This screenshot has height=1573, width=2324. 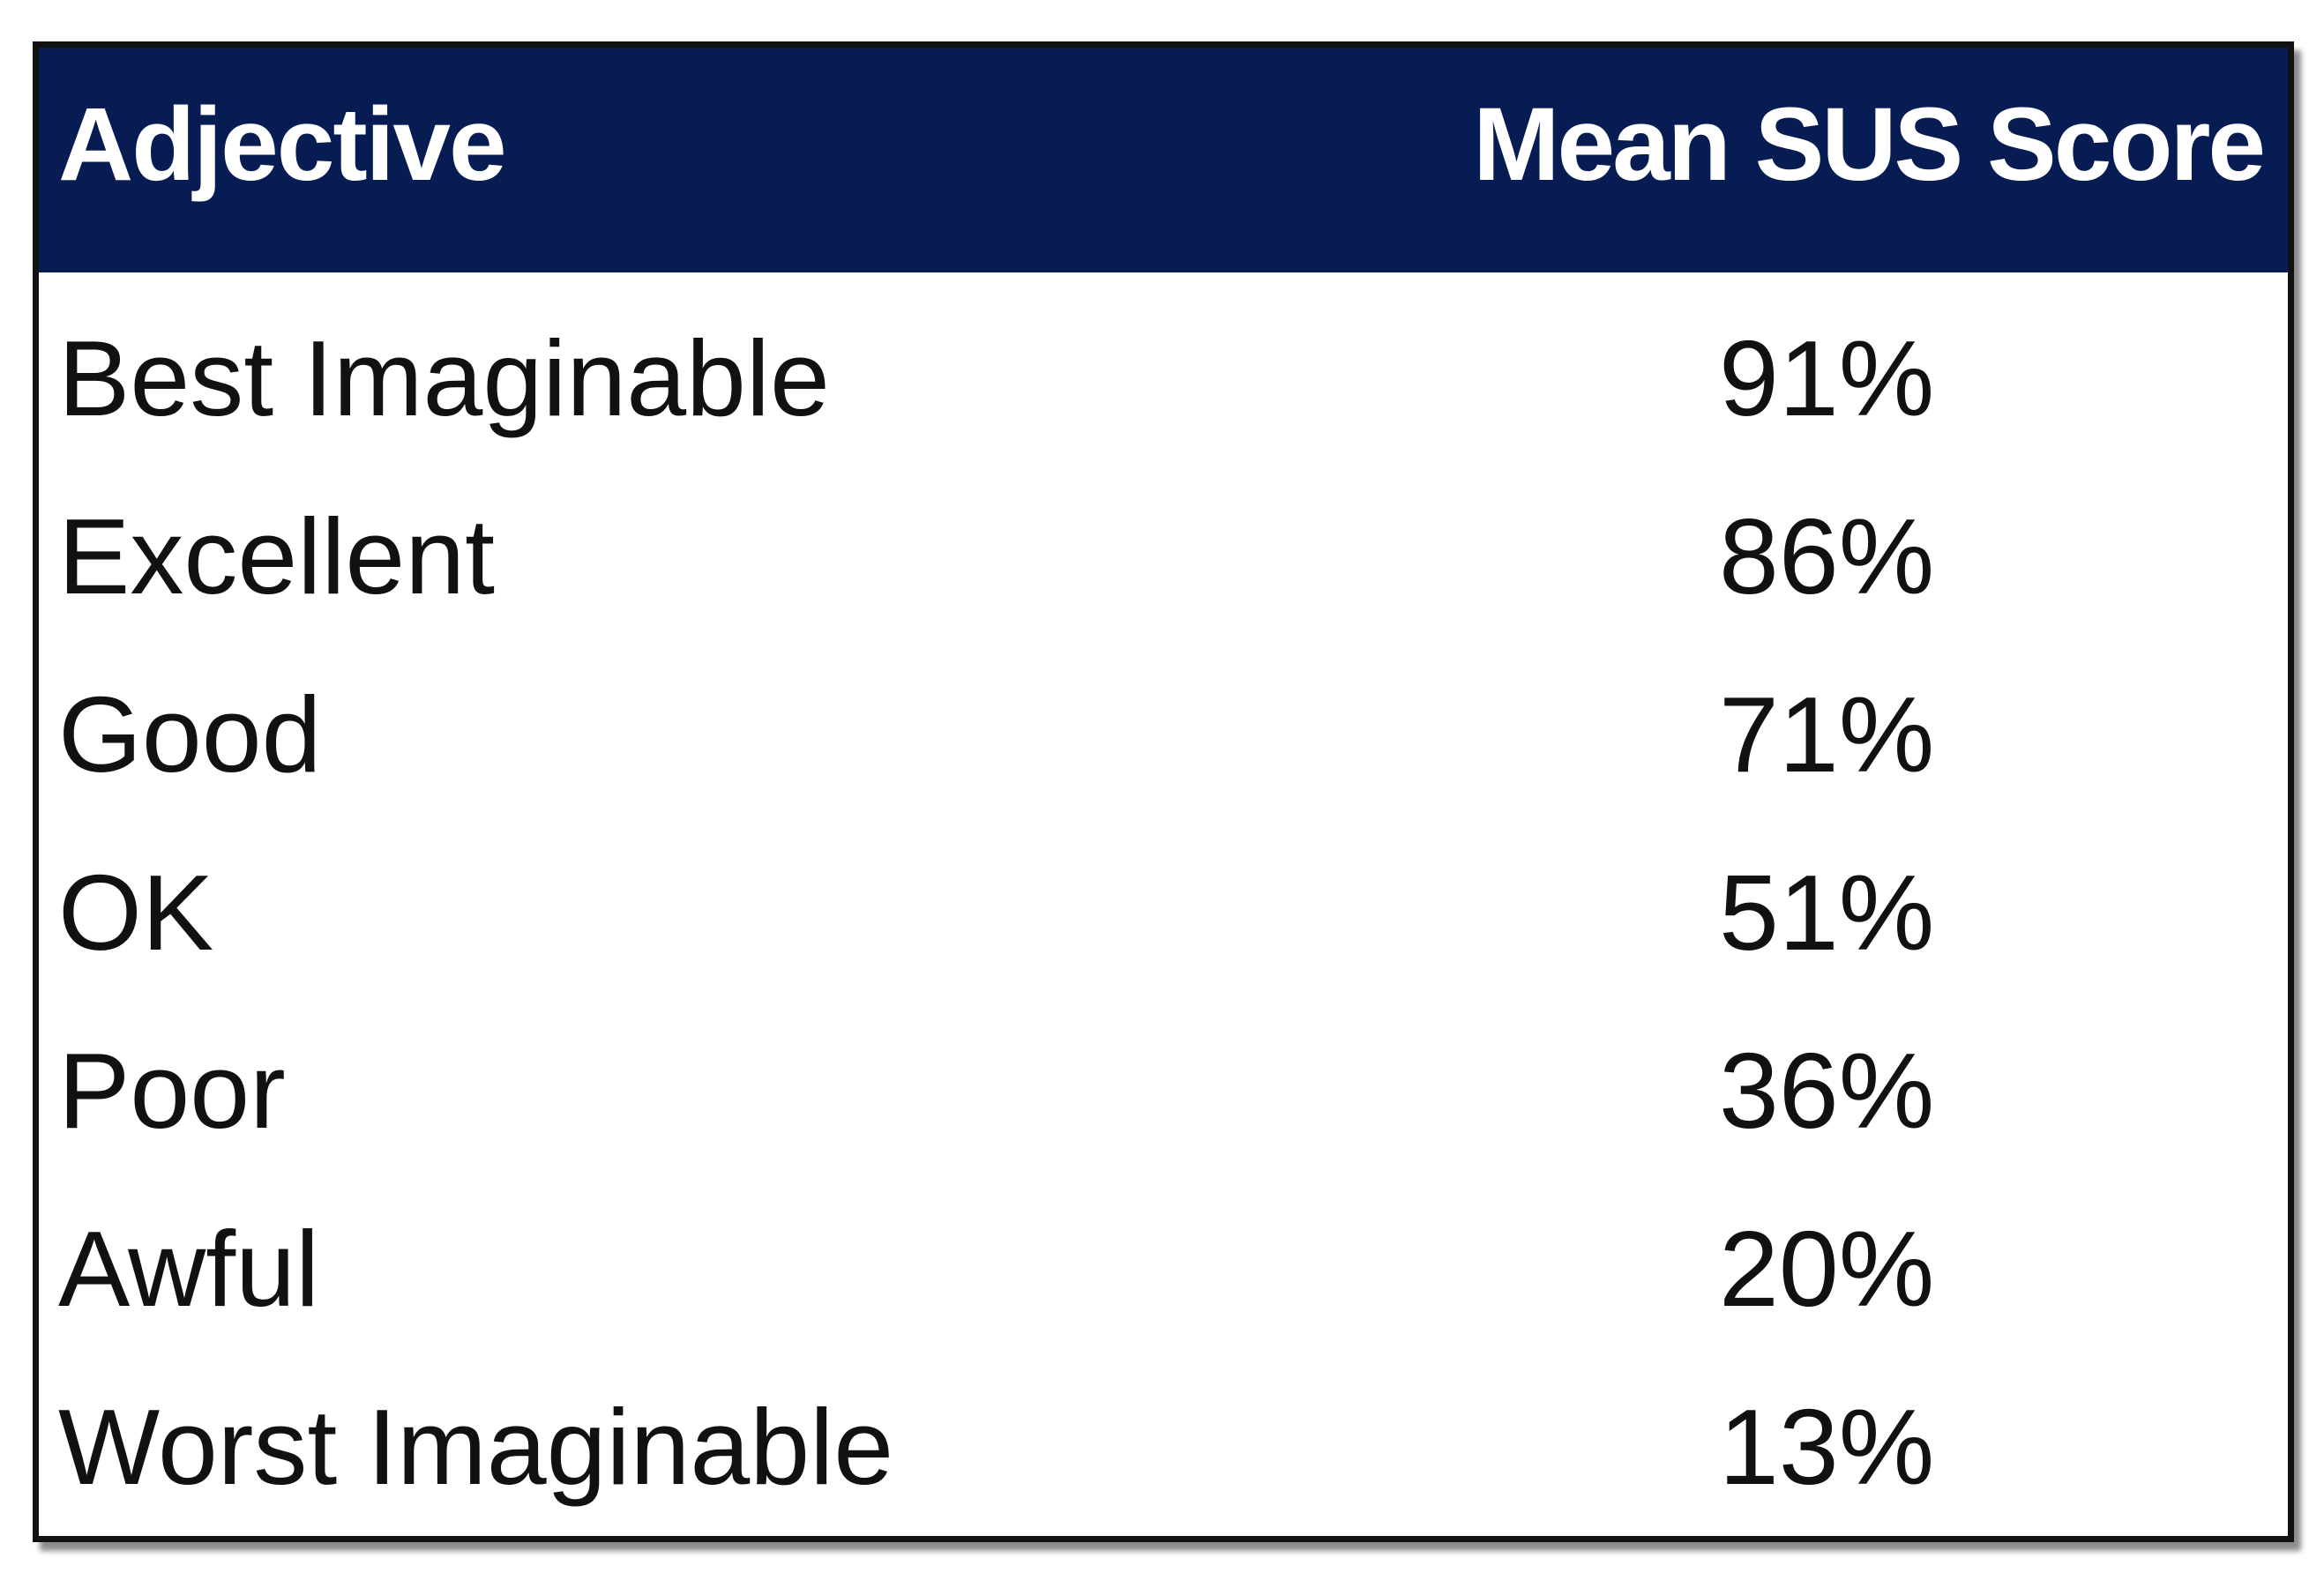 What do you see at coordinates (1163, 734) in the screenshot?
I see `table-row: Good 71%` at bounding box center [1163, 734].